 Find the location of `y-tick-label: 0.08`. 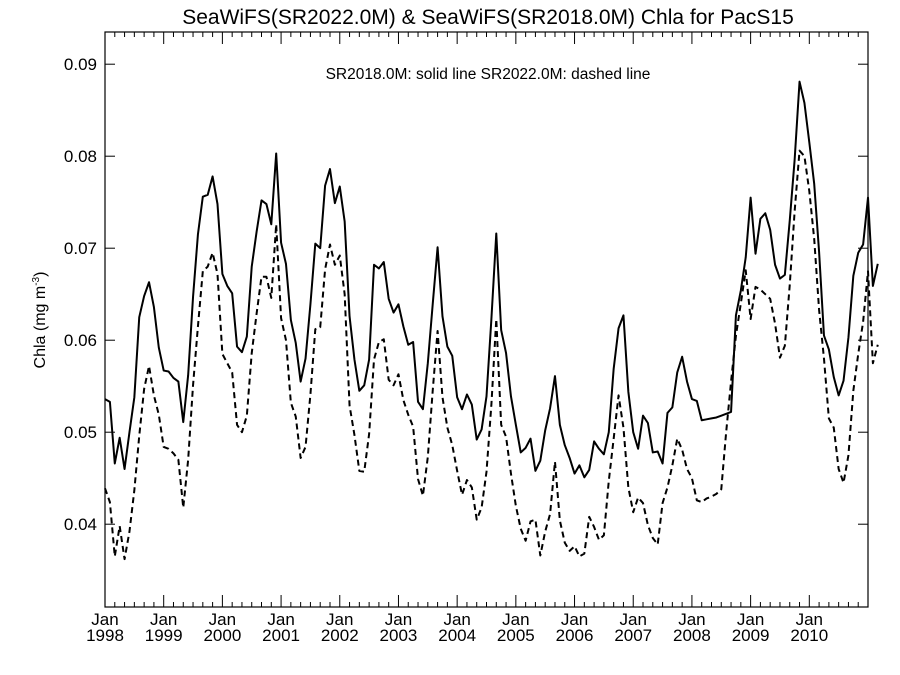

y-tick-label: 0.08 is located at coordinates (80, 156).